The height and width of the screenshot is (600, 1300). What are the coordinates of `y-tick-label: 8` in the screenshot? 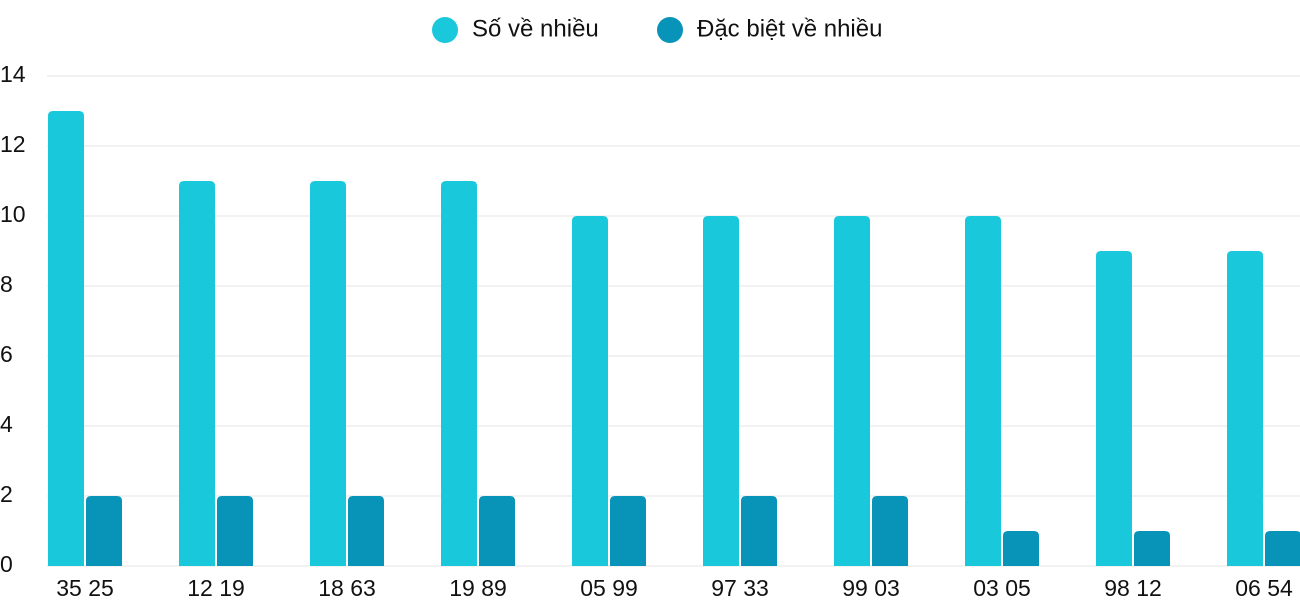 It's located at (6, 284).